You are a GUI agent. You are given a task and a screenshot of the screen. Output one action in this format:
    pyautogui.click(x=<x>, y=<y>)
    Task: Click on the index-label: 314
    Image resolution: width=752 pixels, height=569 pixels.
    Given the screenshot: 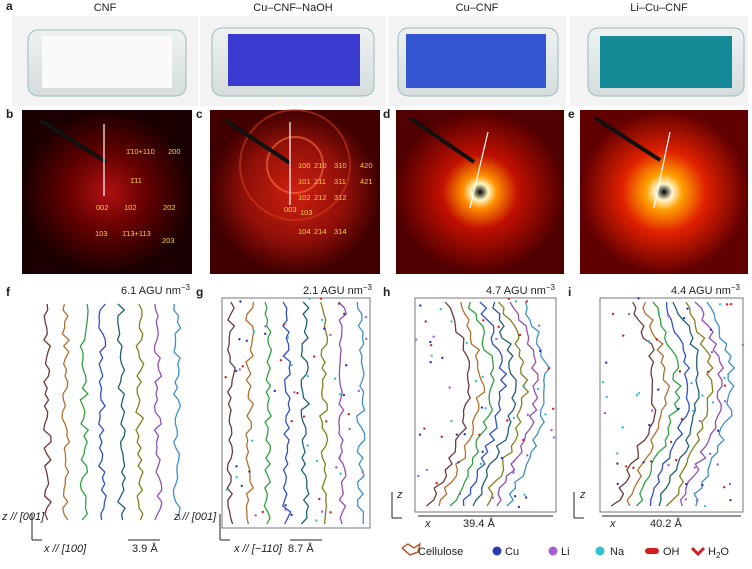 What is the action you would take?
    pyautogui.click(x=340, y=231)
    